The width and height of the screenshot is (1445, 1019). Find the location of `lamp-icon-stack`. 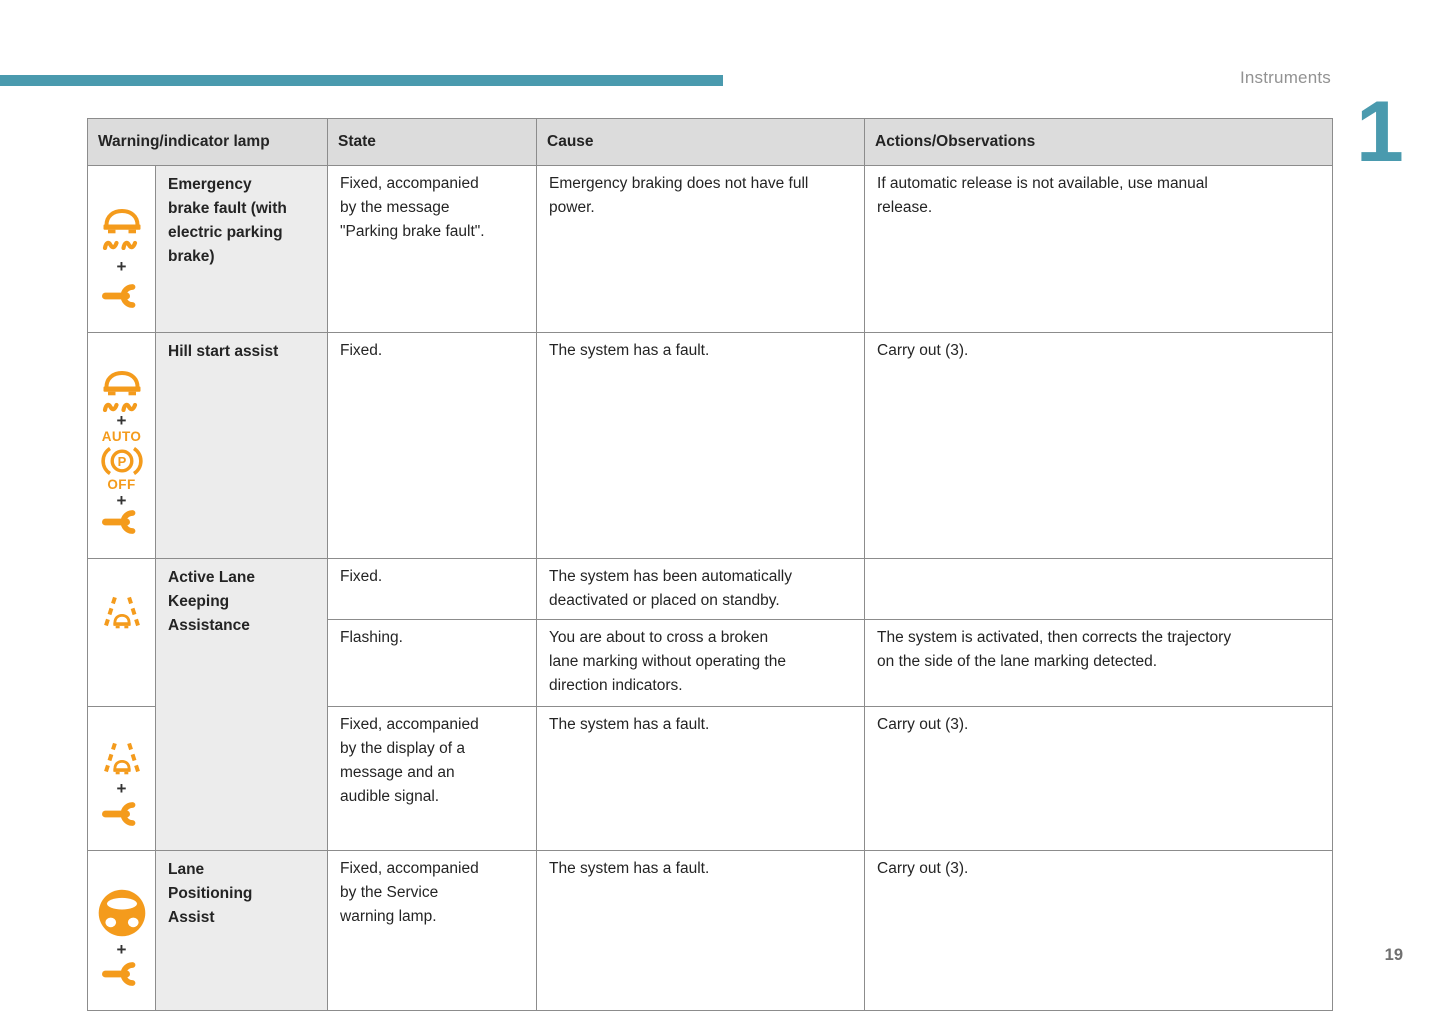

lamp-icon-stack is located at coordinates (121, 606).